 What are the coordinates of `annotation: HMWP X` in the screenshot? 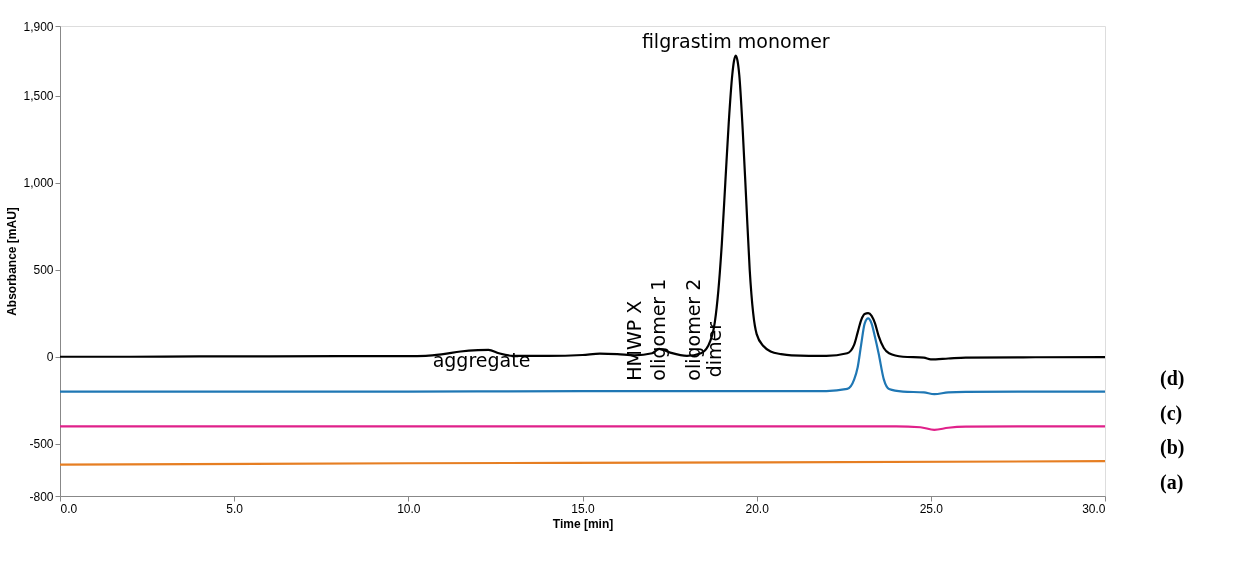 It's located at (633, 340).